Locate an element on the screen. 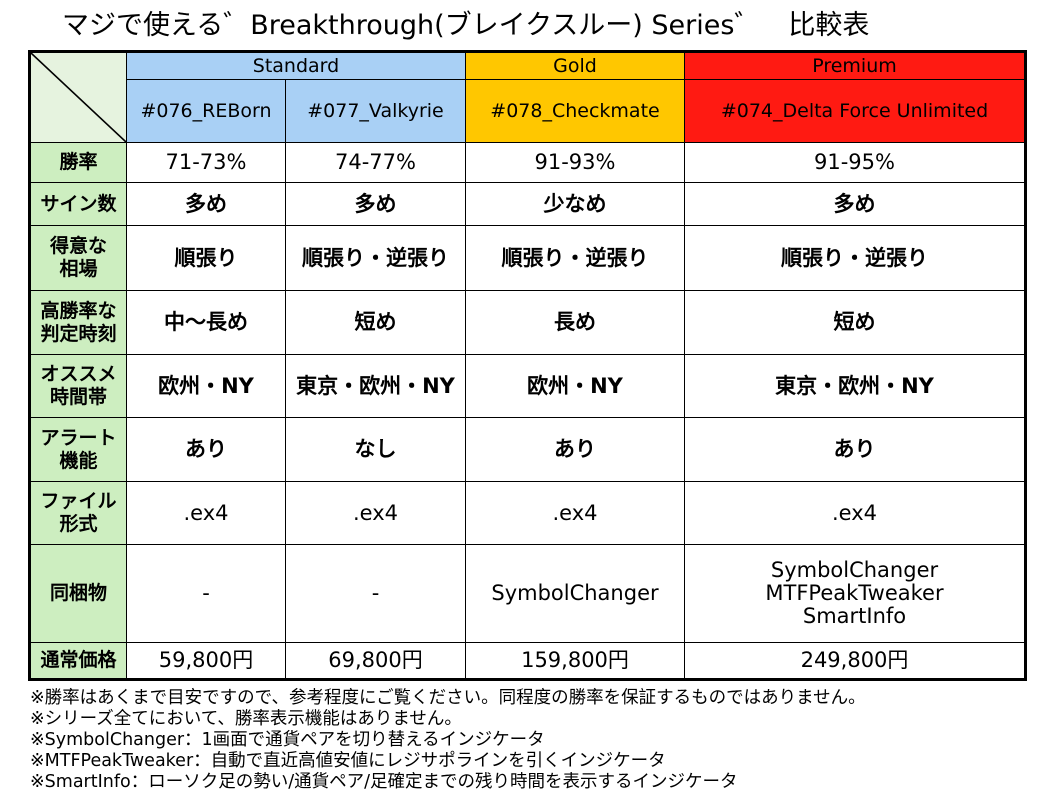 This screenshot has height=811, width=1049. table-cell: SymbolChanger is located at coordinates (575, 593).